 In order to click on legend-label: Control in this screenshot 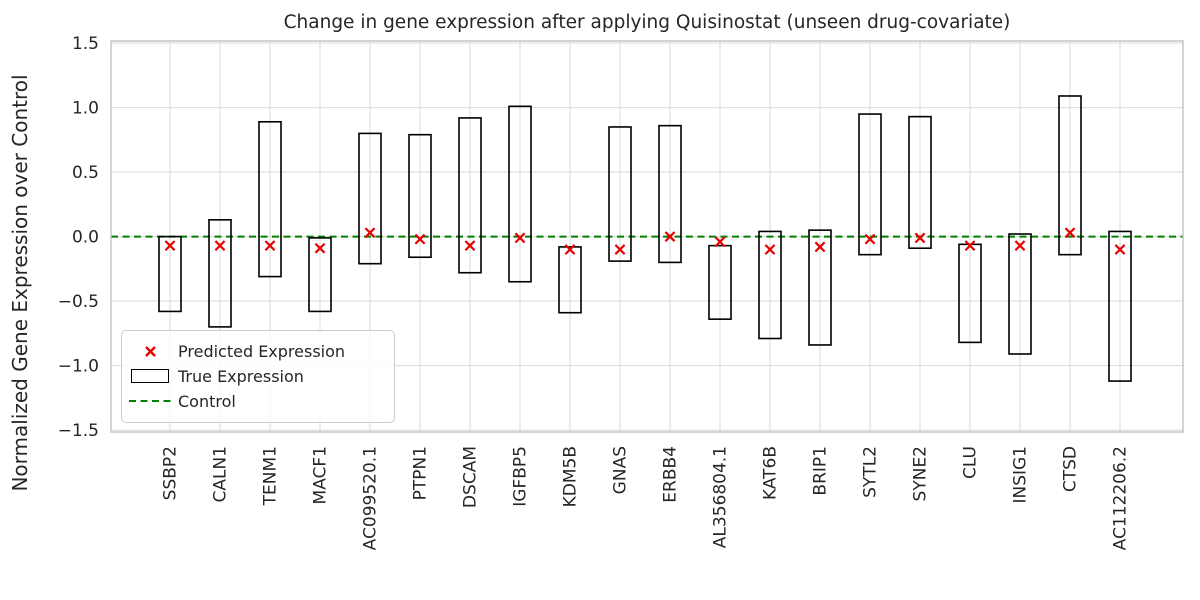, I will do `click(207, 401)`.